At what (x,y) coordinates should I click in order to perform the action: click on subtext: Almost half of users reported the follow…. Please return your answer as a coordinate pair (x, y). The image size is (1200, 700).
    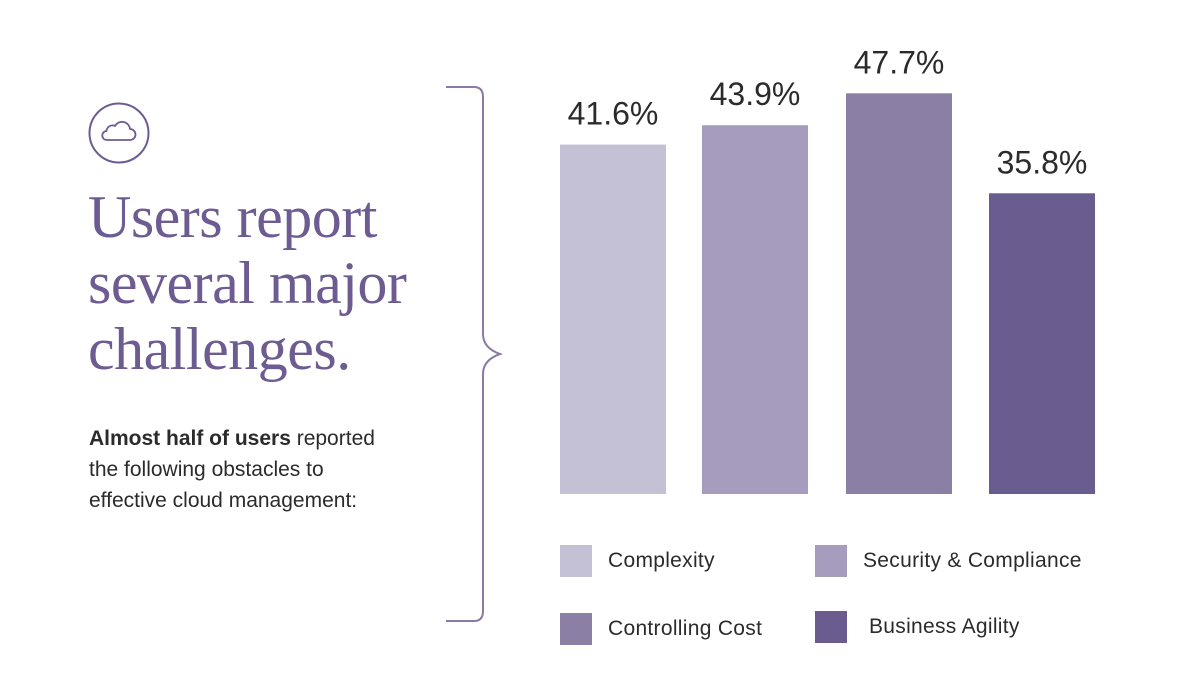
    Looking at the image, I should click on (254, 469).